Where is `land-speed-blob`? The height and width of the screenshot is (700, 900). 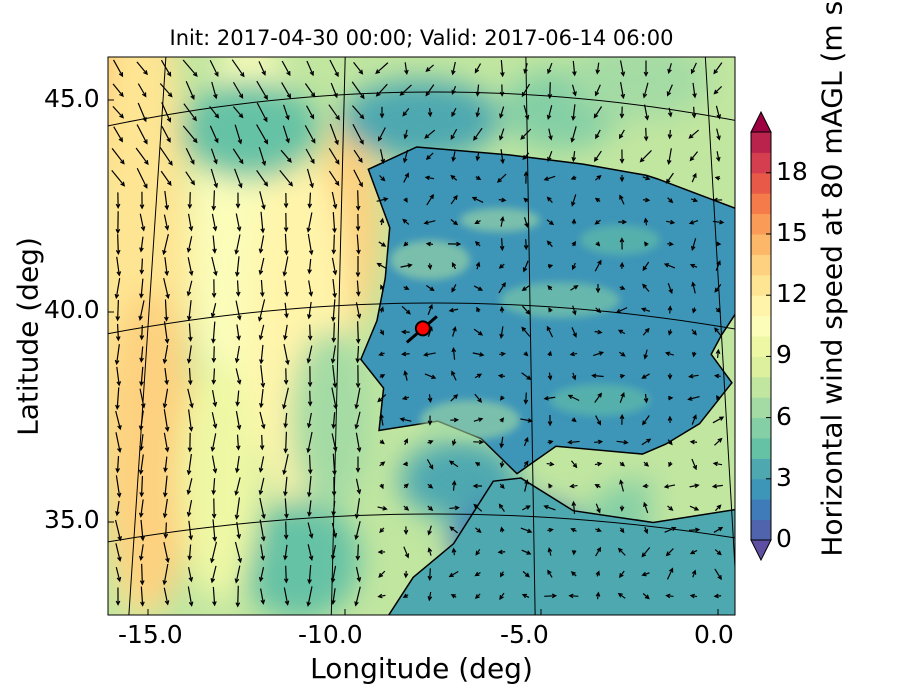
land-speed-blob is located at coordinates (470, 420).